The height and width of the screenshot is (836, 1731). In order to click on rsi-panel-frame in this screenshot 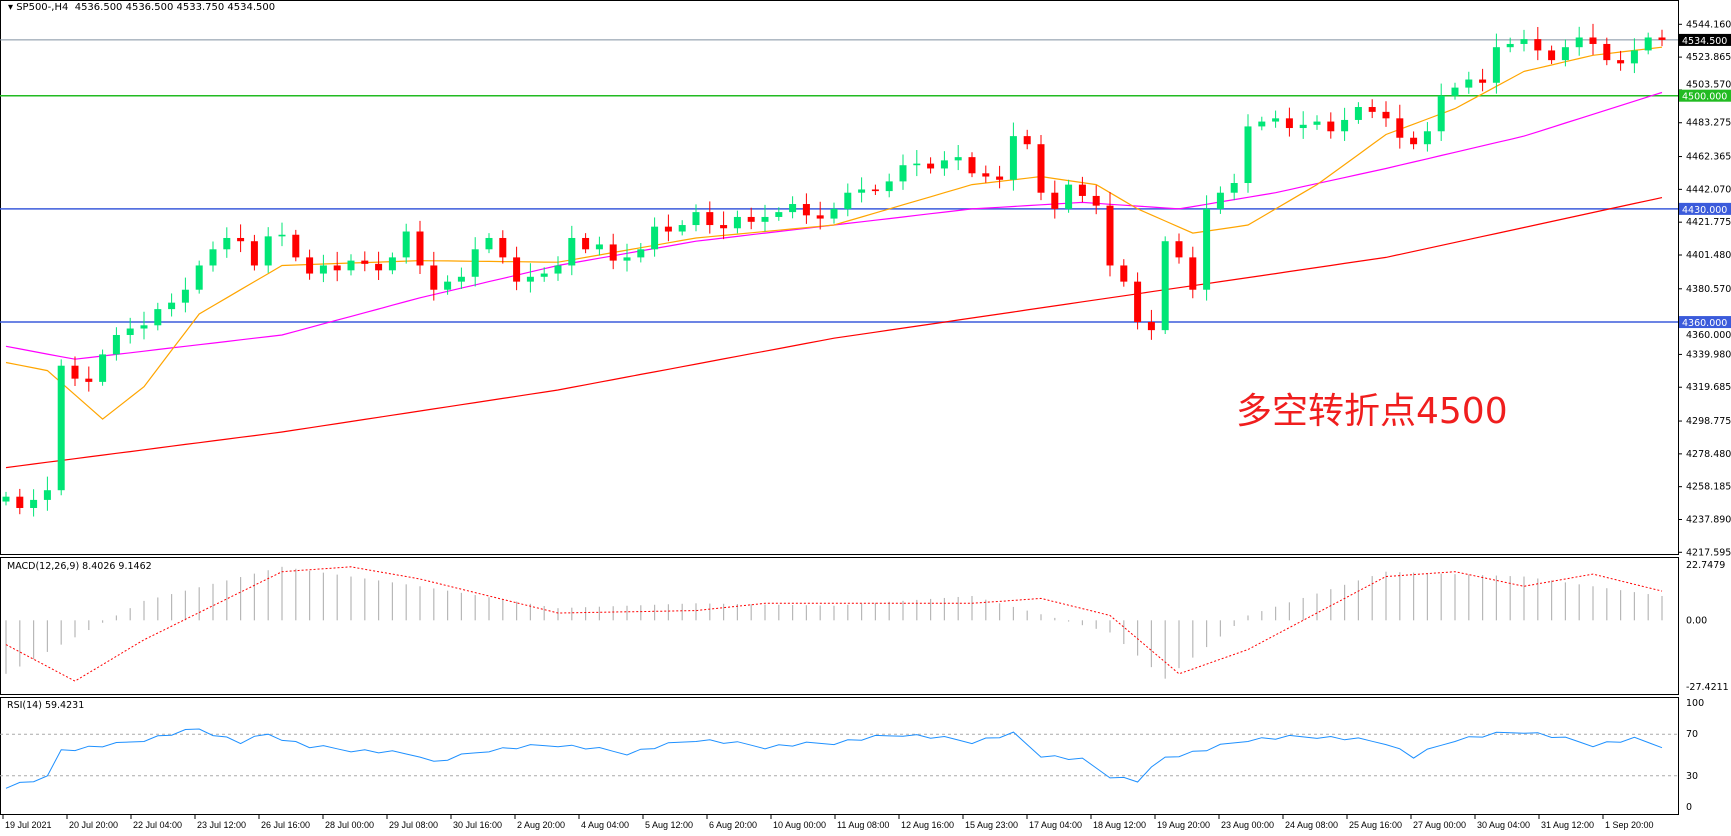, I will do `click(839, 756)`.